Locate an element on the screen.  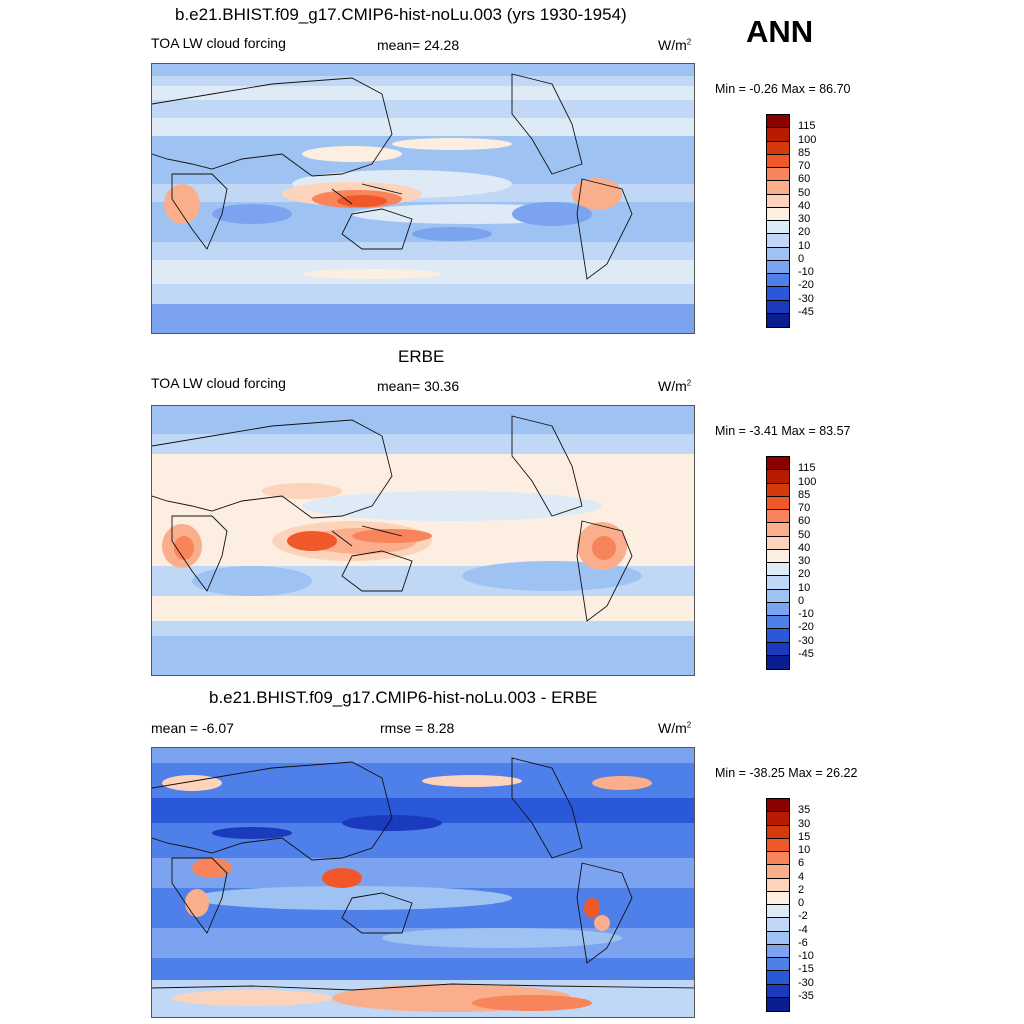
panel2-colorbar-tick-label: 50 is located at coordinates (804, 534).